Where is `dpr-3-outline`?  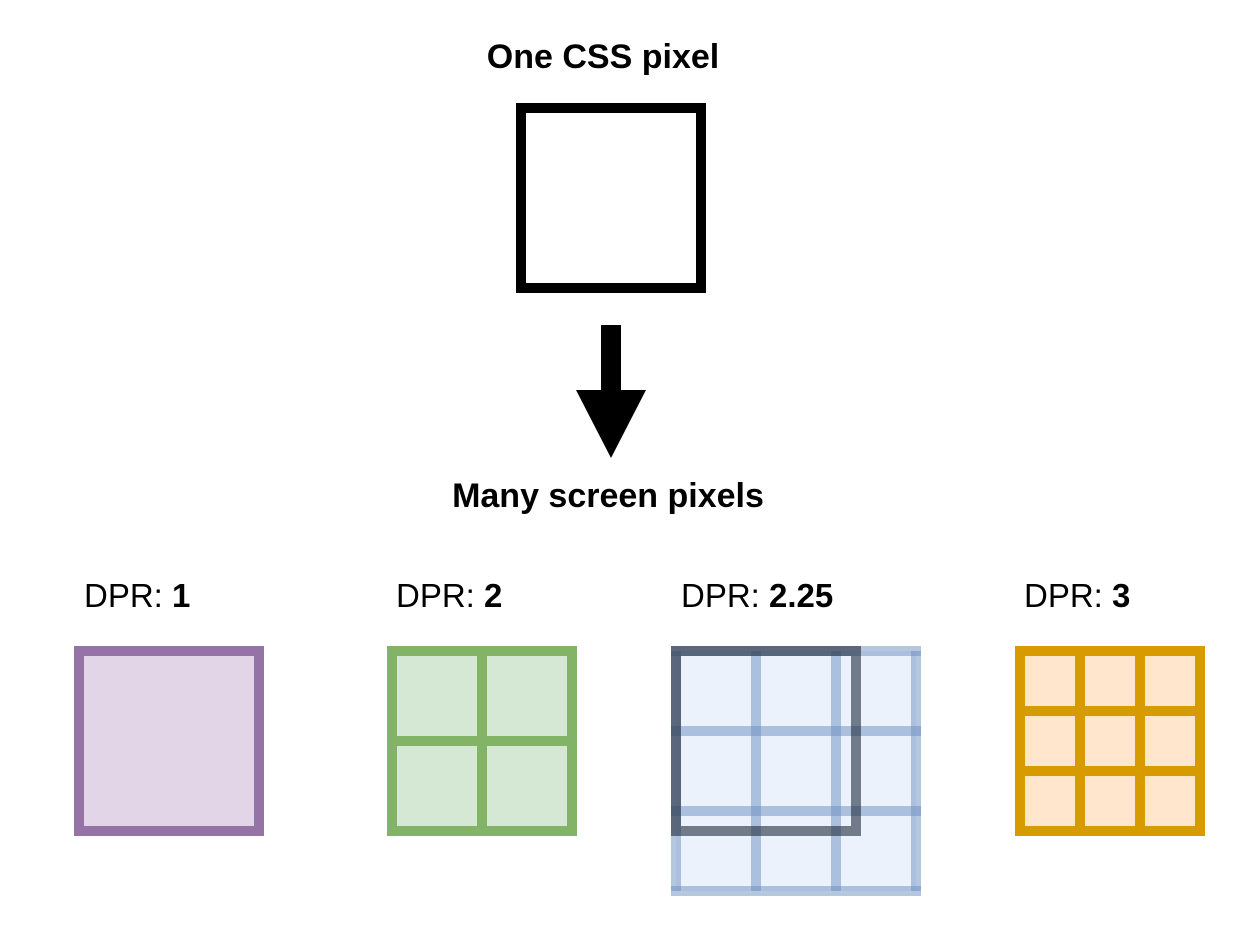
dpr-3-outline is located at coordinates (1110, 741).